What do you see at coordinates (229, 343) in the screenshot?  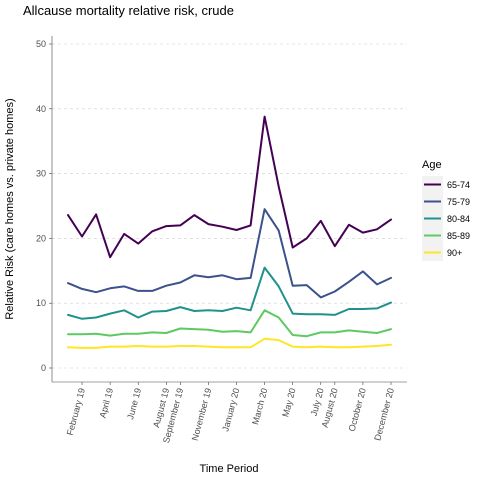 I see `series-line-90+` at bounding box center [229, 343].